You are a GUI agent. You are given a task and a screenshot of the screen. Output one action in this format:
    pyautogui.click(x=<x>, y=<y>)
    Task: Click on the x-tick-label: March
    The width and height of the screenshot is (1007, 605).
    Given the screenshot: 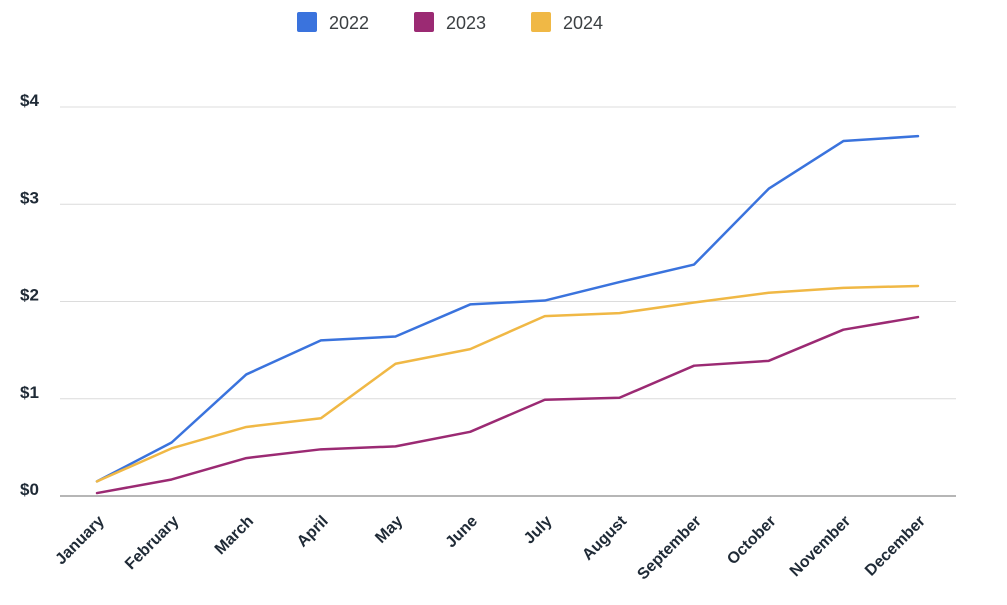 What is the action you would take?
    pyautogui.click(x=234, y=535)
    